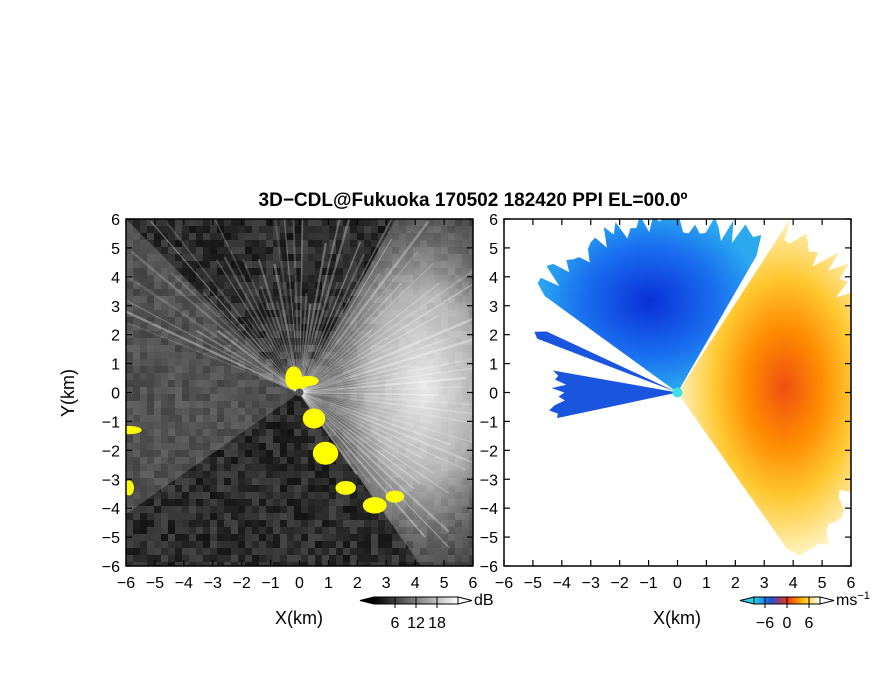 The width and height of the screenshot is (880, 680). What do you see at coordinates (853, 599) in the screenshot?
I see `colorbar-unit: ms−1` at bounding box center [853, 599].